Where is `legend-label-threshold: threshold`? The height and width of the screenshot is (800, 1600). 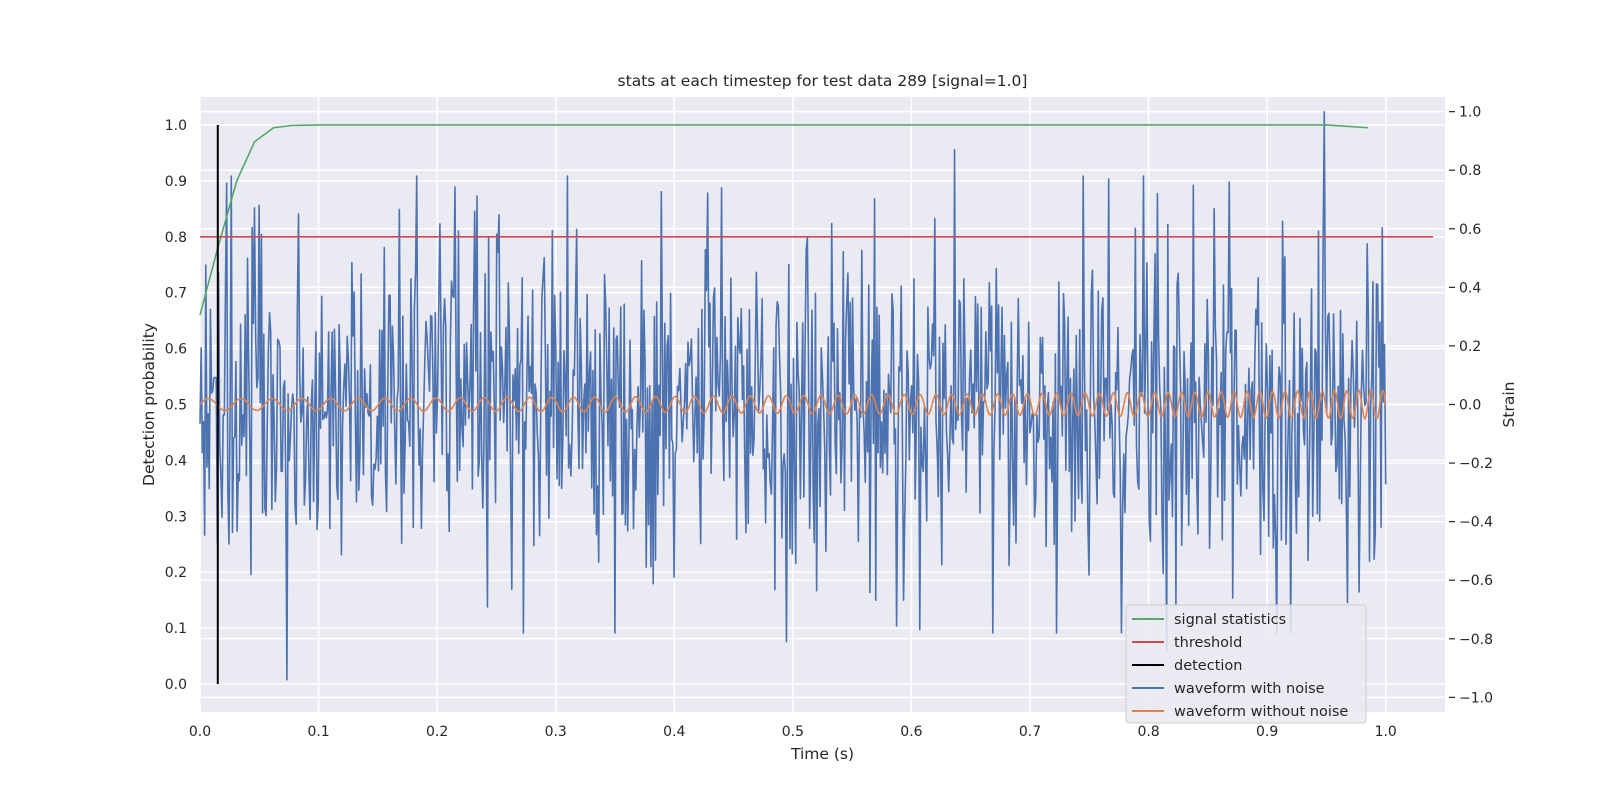 legend-label-threshold: threshold is located at coordinates (1208, 643).